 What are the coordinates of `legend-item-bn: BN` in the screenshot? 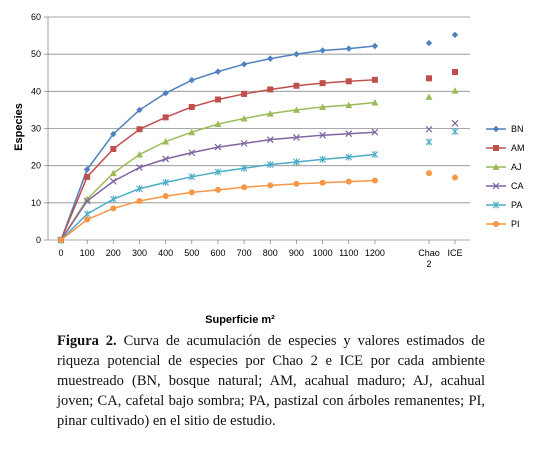 It's located at (505, 129).